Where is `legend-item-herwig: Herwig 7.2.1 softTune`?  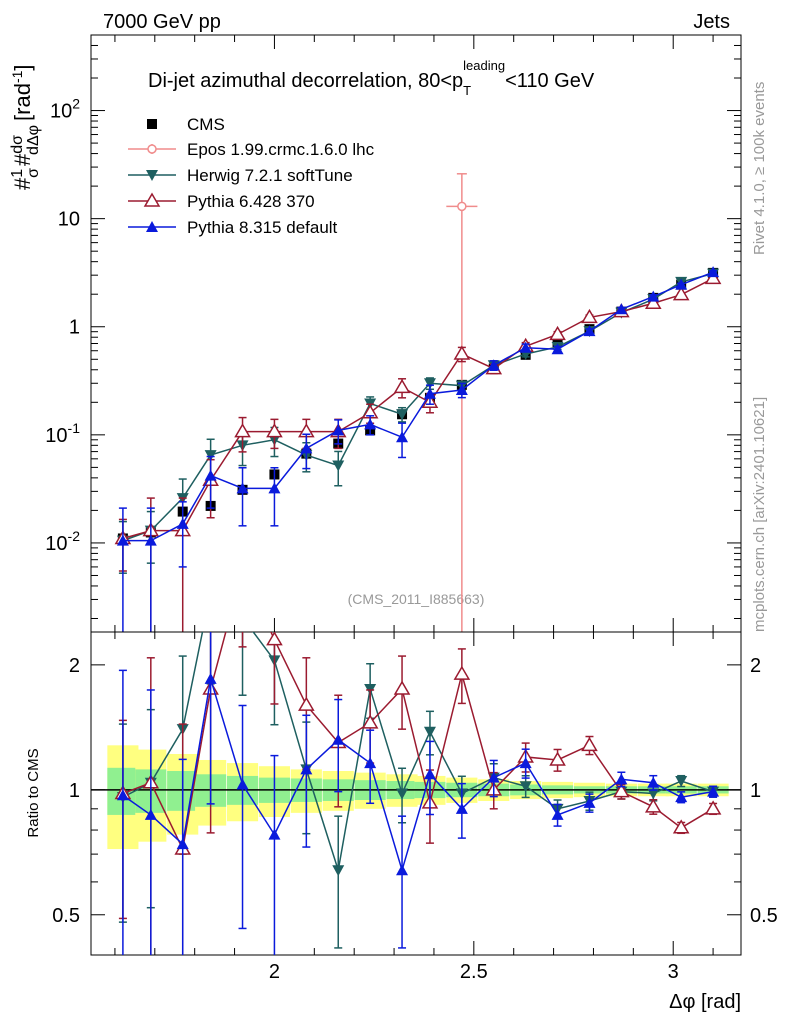
legend-item-herwig: Herwig 7.2.1 softTune is located at coordinates (240, 175).